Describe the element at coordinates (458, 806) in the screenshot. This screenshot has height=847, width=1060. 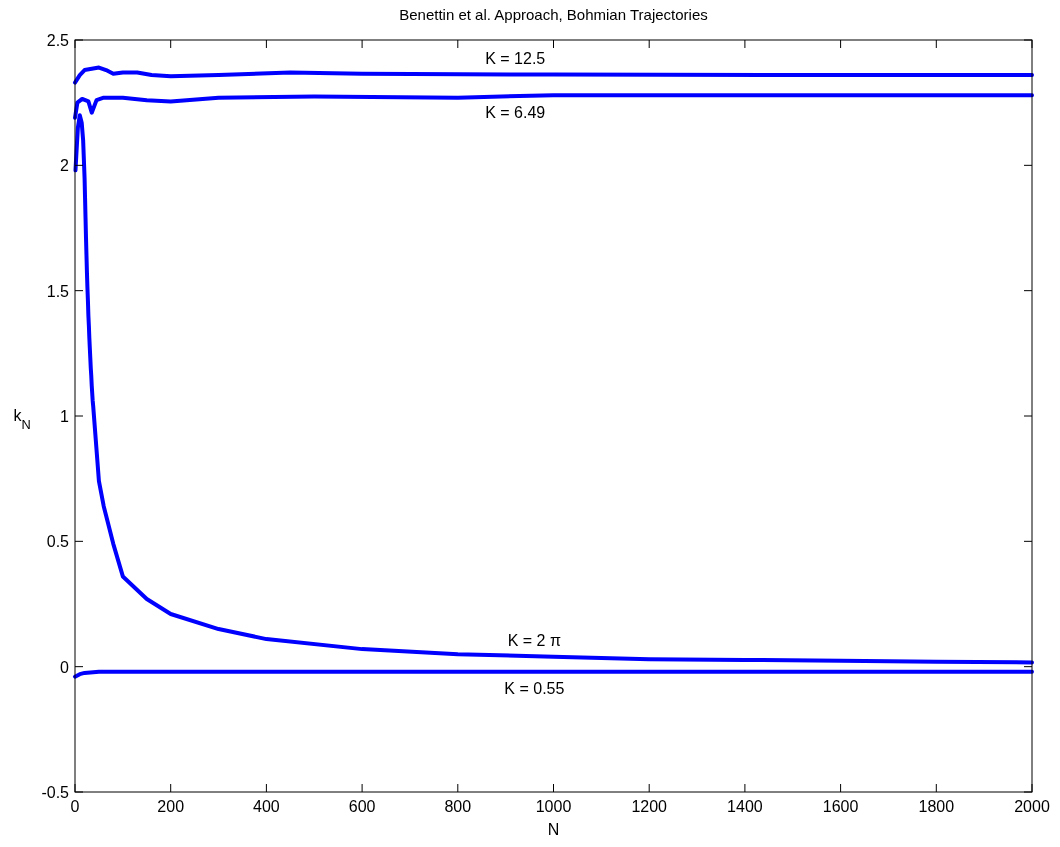
I see `x-tick-label: 800` at that location.